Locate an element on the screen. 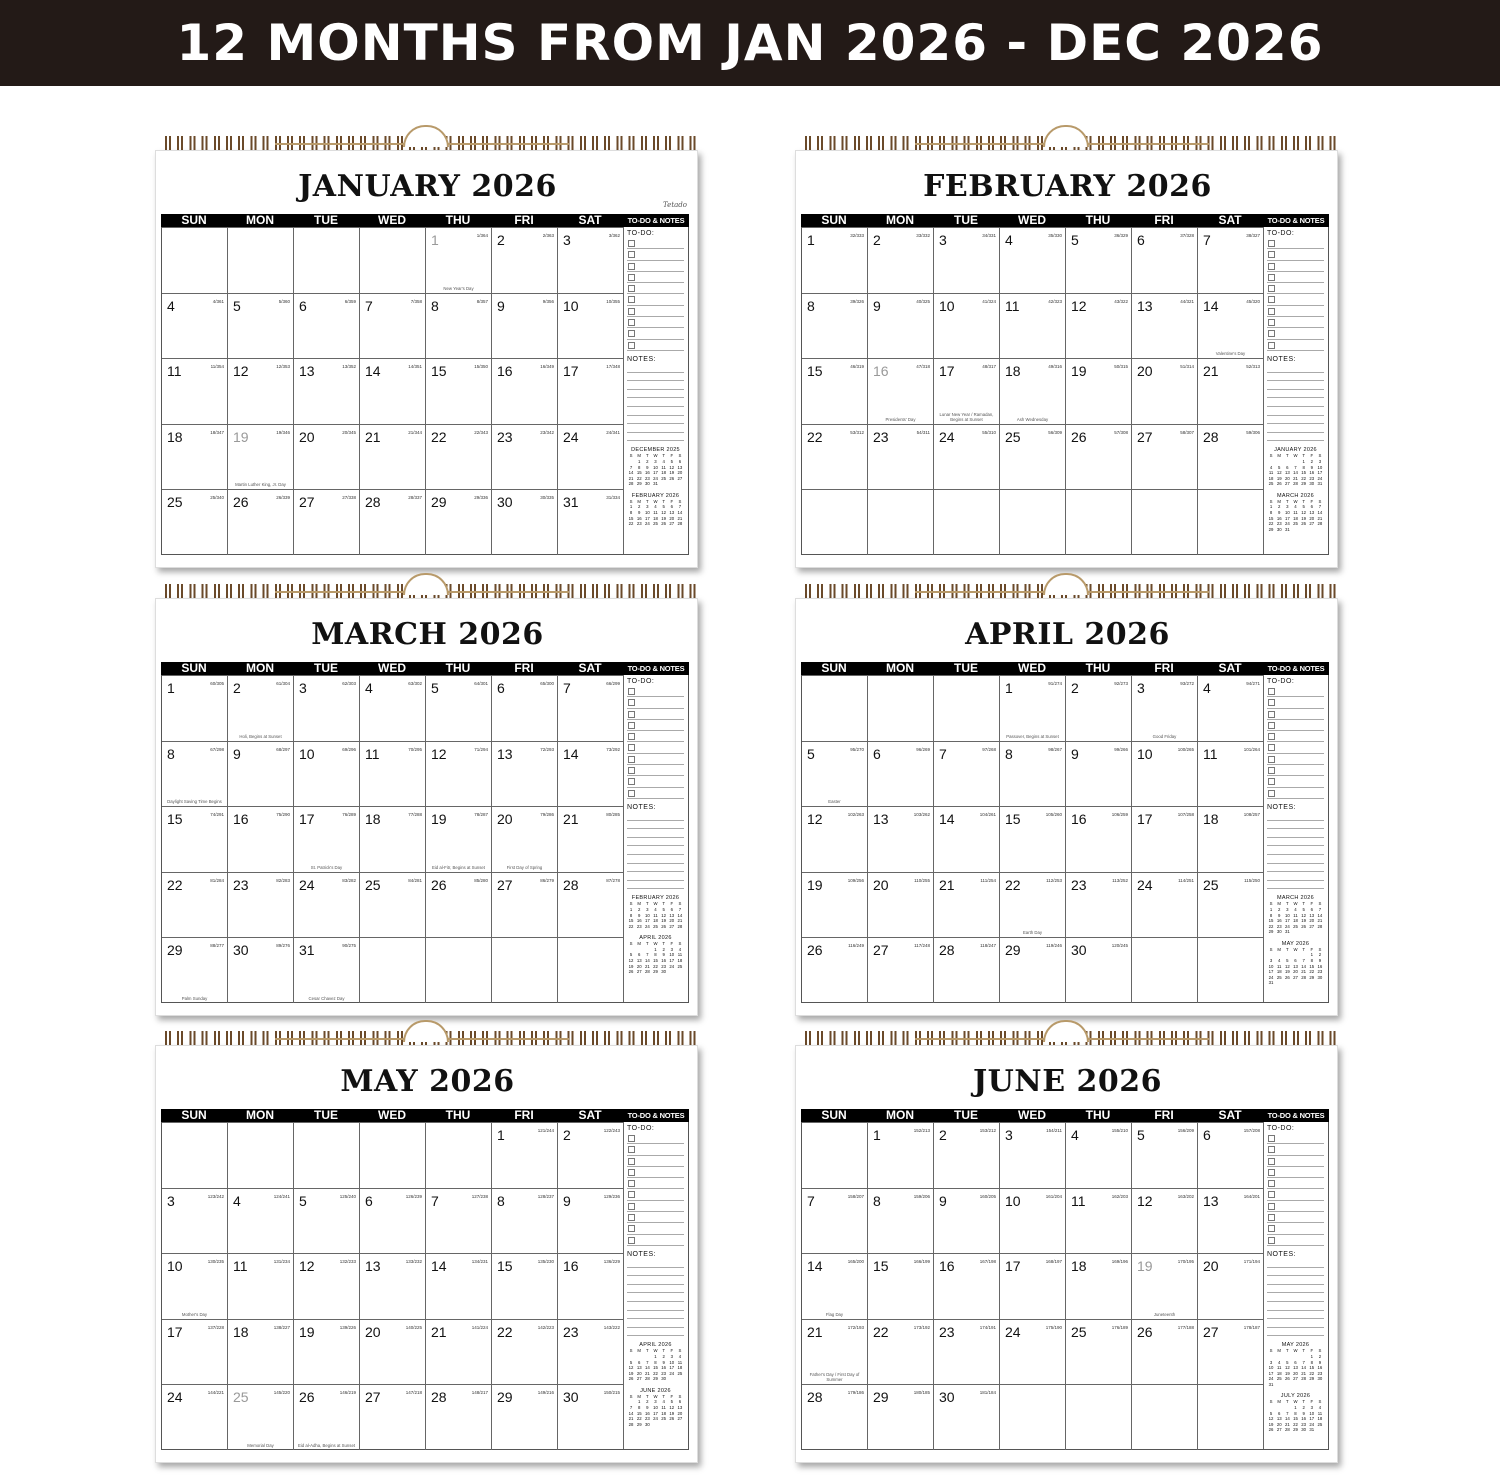  day-cell: 27 117/248 is located at coordinates (901, 970).